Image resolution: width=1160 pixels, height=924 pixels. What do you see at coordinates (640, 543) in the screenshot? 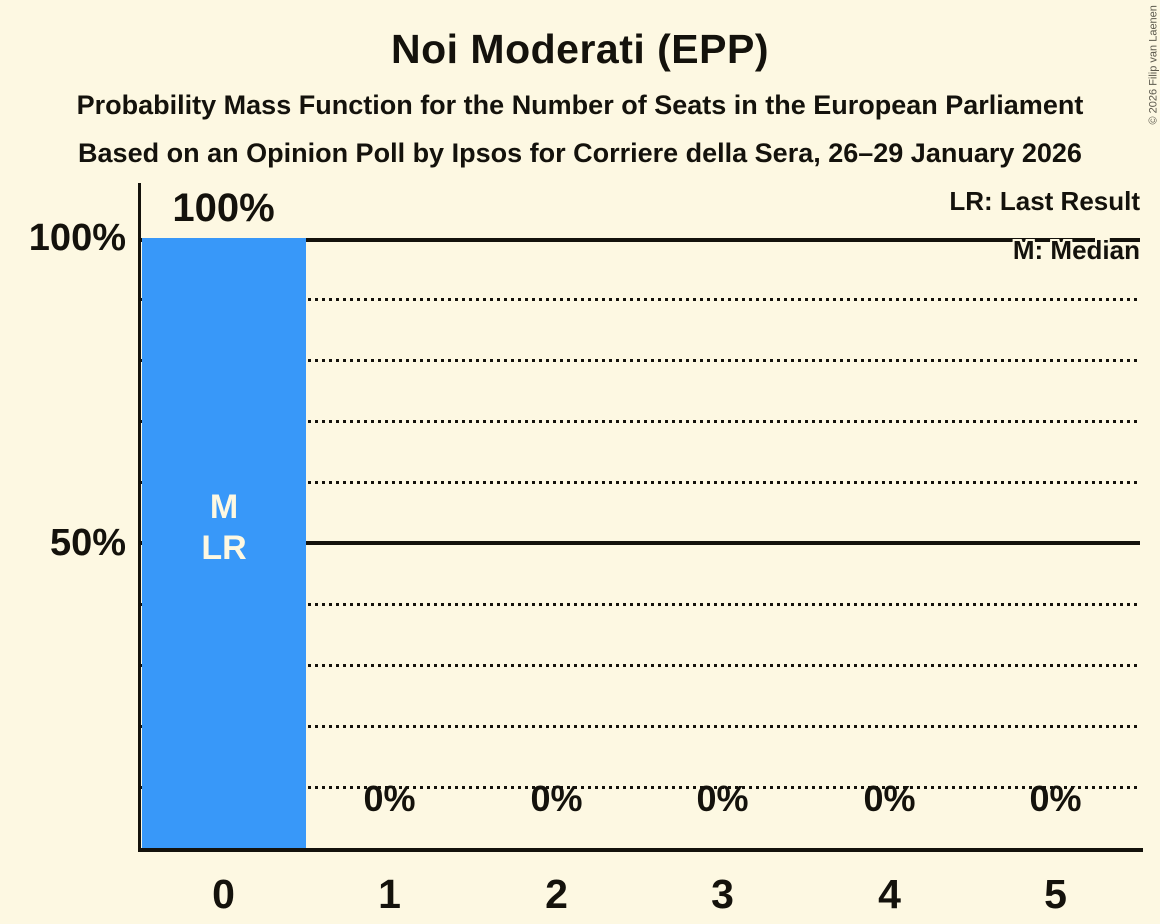
I see `gridline-50pct` at bounding box center [640, 543].